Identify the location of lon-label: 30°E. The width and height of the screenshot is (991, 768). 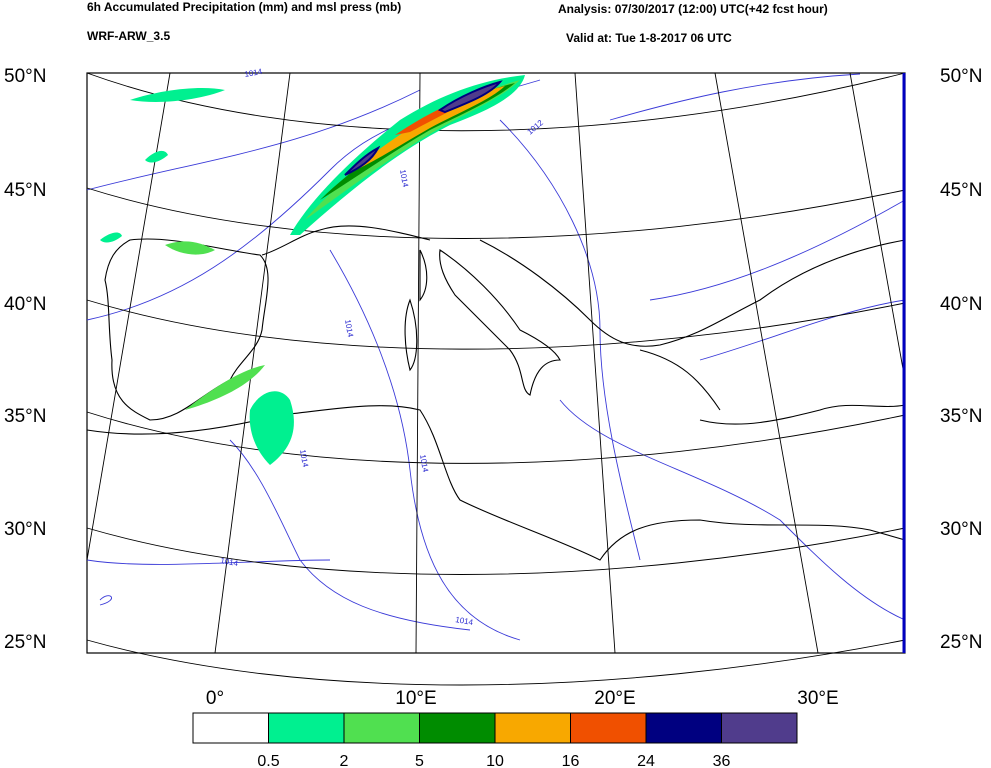
(817, 698).